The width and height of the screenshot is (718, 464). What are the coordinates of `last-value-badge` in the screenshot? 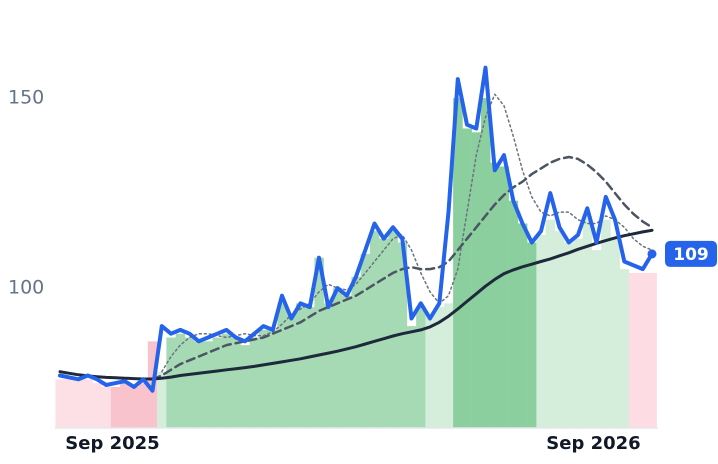 It's located at (691, 253).